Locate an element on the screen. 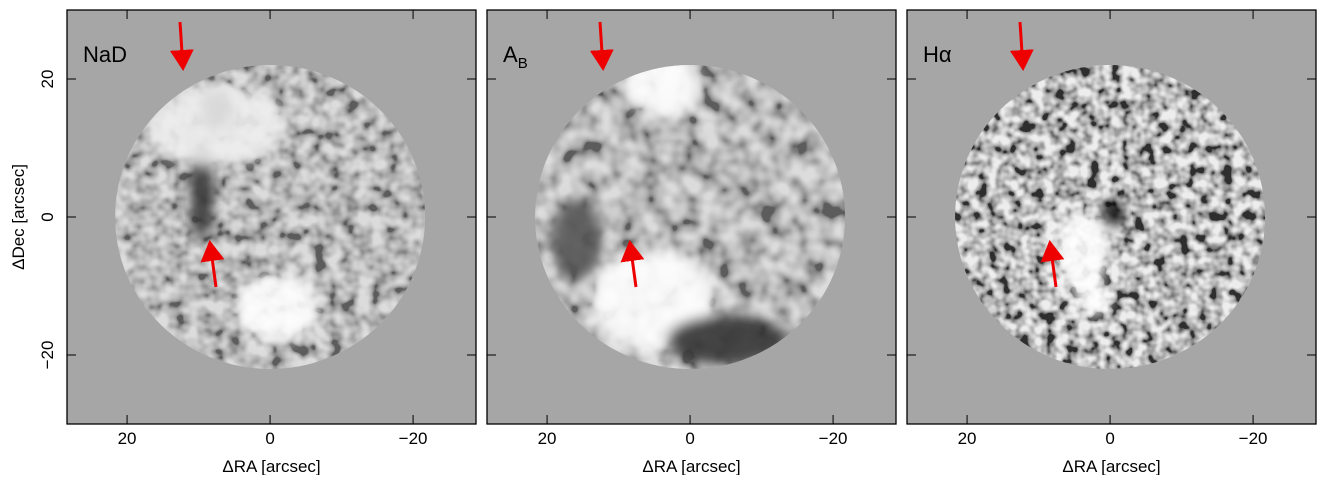  panel-title: AB is located at coordinates (515, 57).